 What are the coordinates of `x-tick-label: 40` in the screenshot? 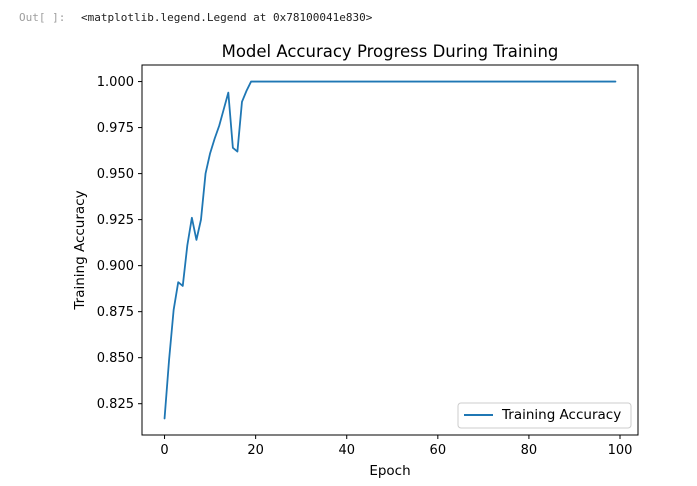 It's located at (346, 450).